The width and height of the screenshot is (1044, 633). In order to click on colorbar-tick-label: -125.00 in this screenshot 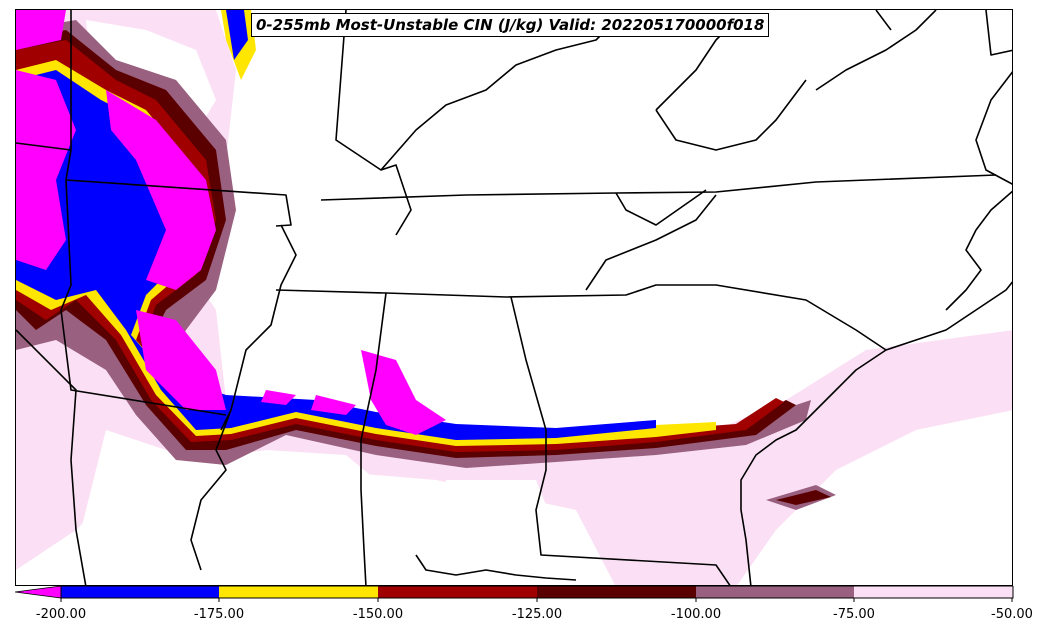, I will do `click(537, 614)`.